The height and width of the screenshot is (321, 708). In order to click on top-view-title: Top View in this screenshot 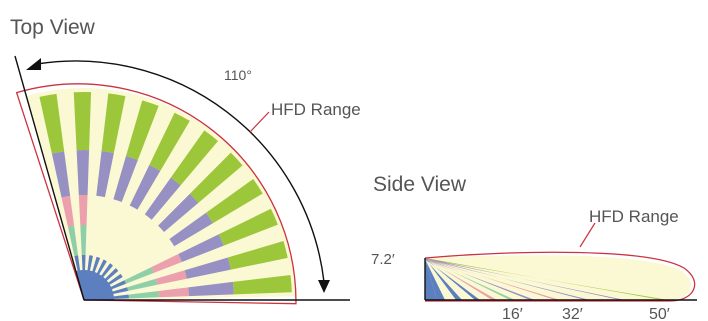, I will do `click(53, 27)`.